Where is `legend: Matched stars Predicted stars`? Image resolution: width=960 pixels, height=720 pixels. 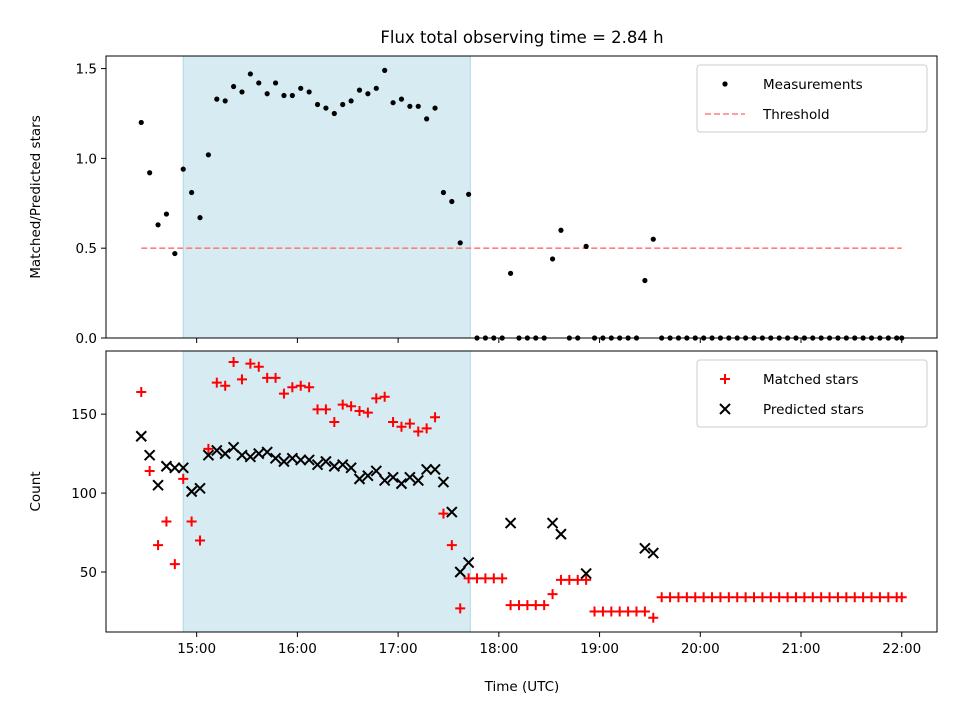
legend: Matched stars Predicted stars is located at coordinates (812, 393).